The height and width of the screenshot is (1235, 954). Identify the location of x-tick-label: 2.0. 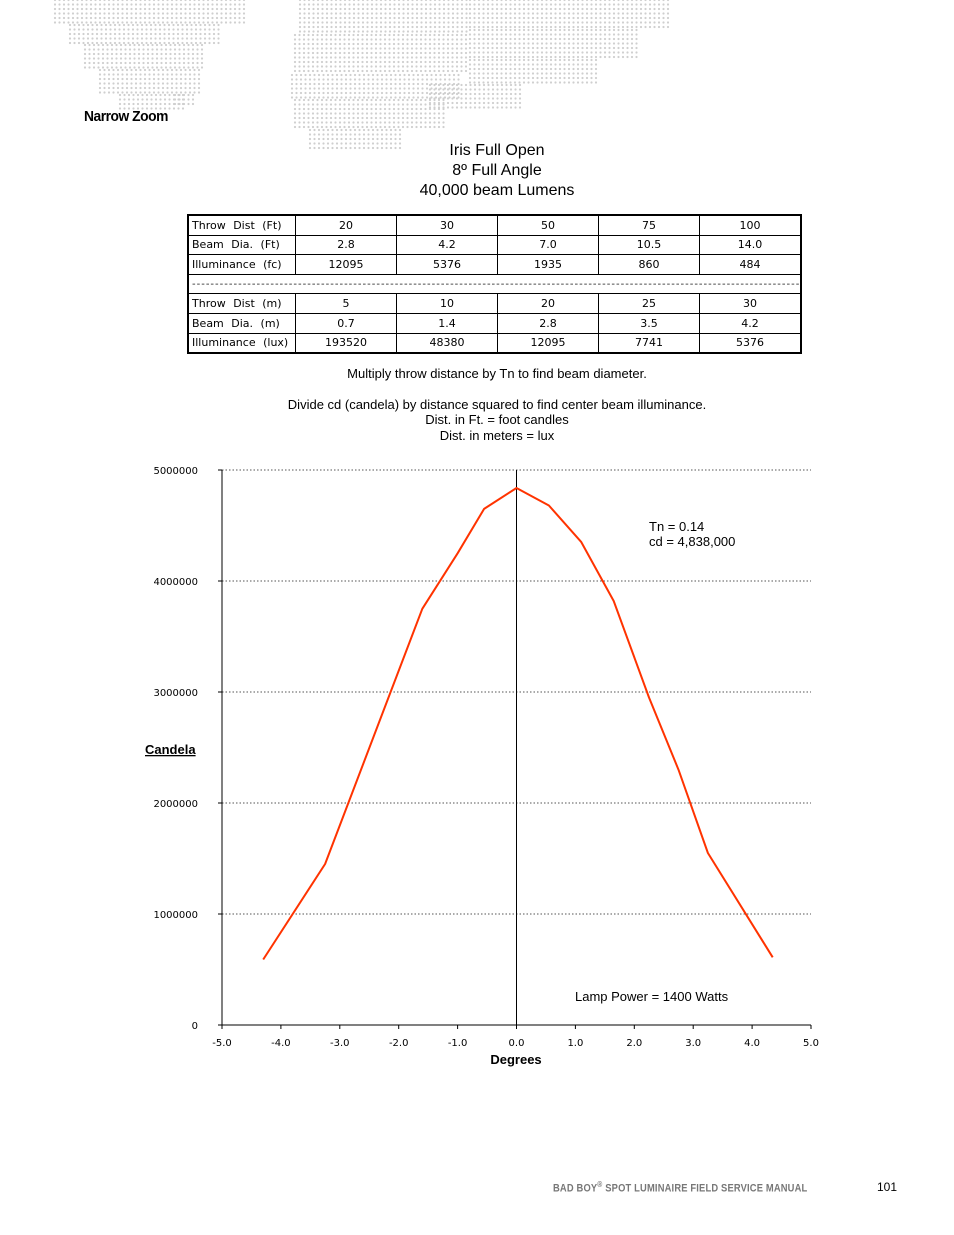
(634, 1043).